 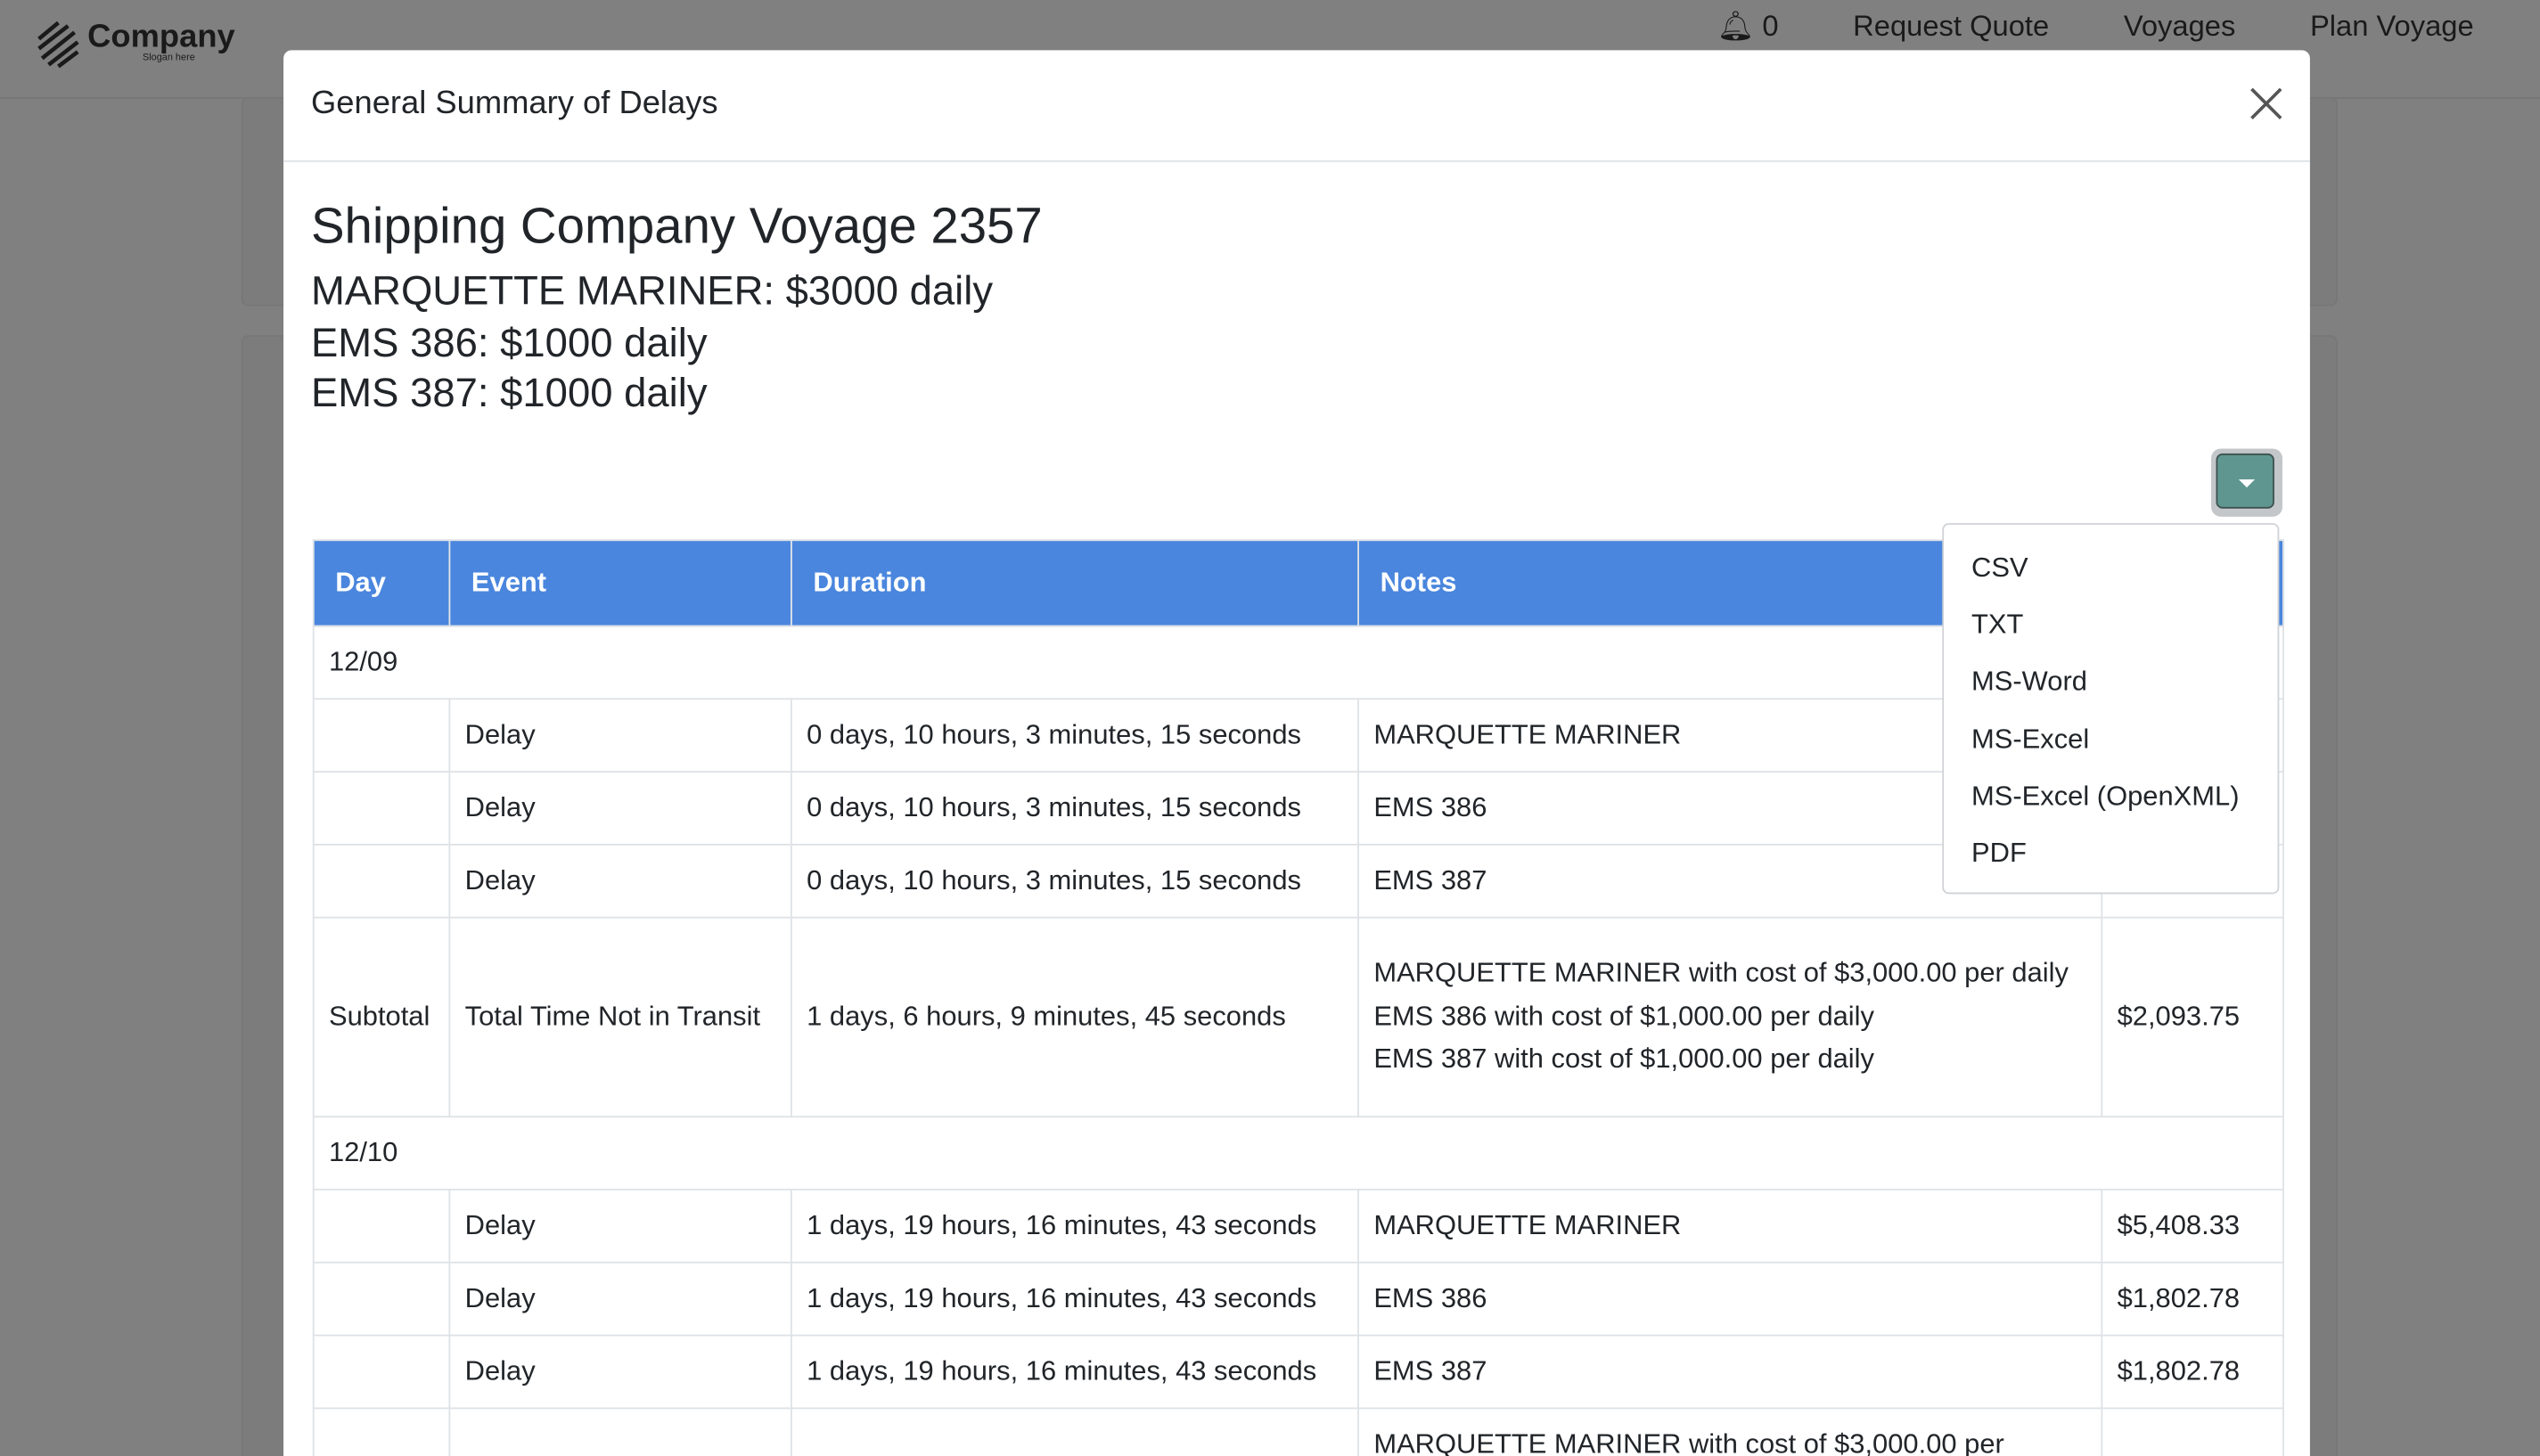 What do you see at coordinates (1730, 1299) in the screenshot?
I see `table-cell: EMS 386` at bounding box center [1730, 1299].